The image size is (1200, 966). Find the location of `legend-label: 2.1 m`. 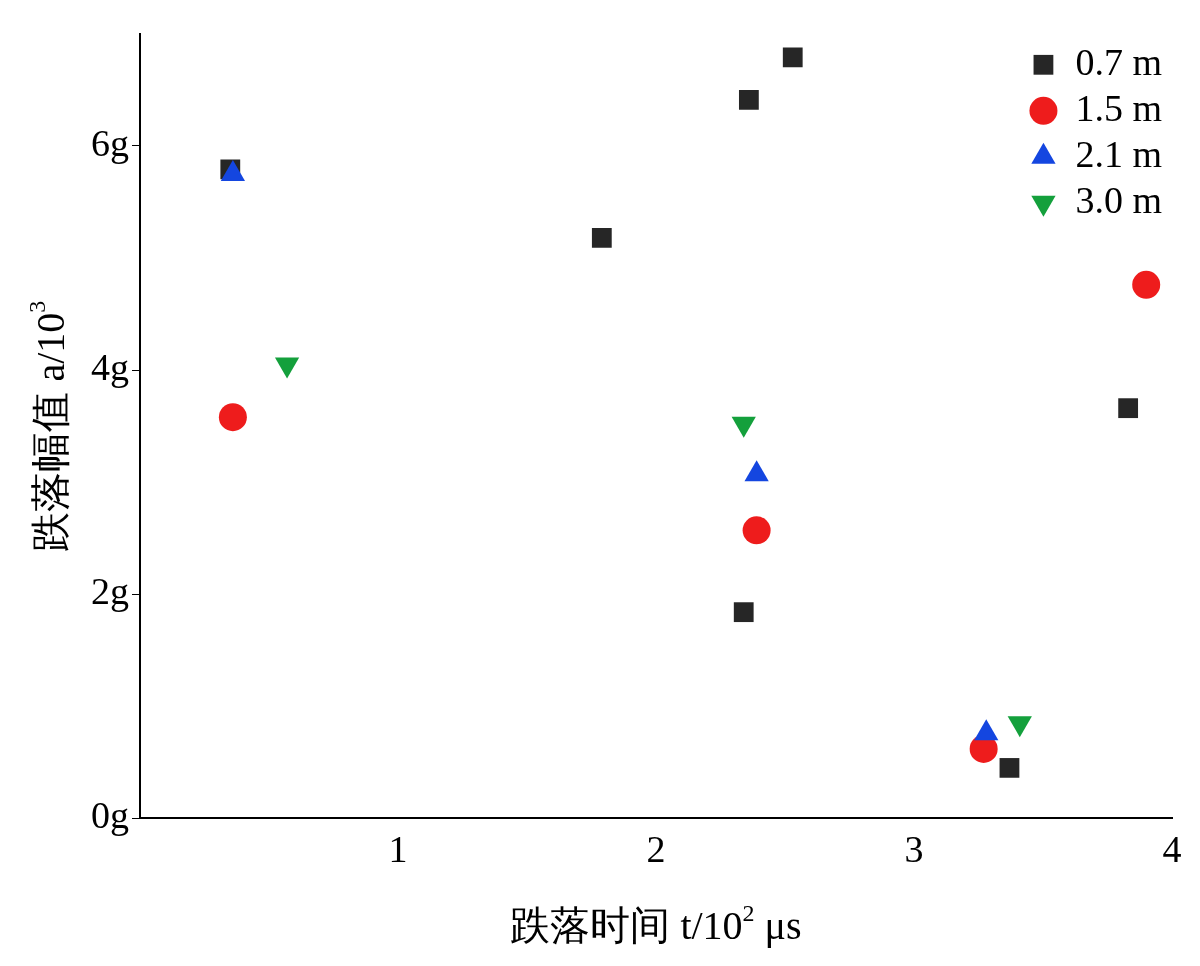

legend-label: 2.1 m is located at coordinates (1118, 153).